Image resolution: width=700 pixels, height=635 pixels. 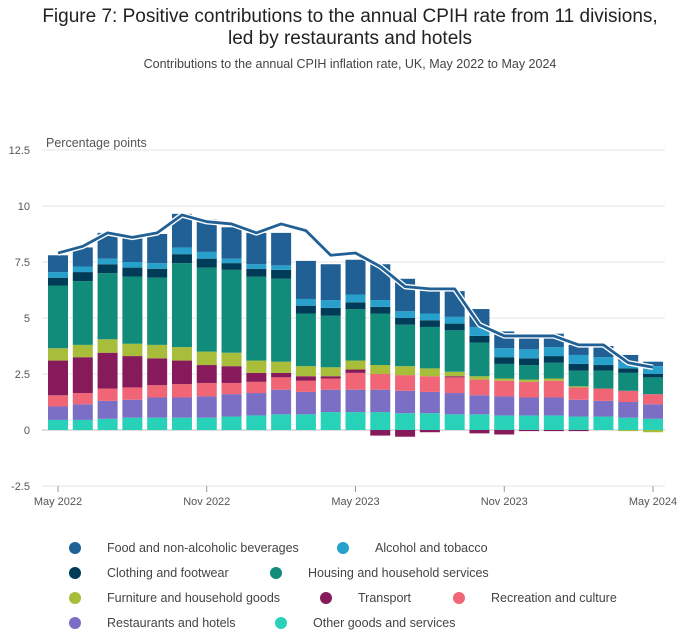 What do you see at coordinates (412, 548) in the screenshot?
I see `legend-item: Alcohol and tobacco` at bounding box center [412, 548].